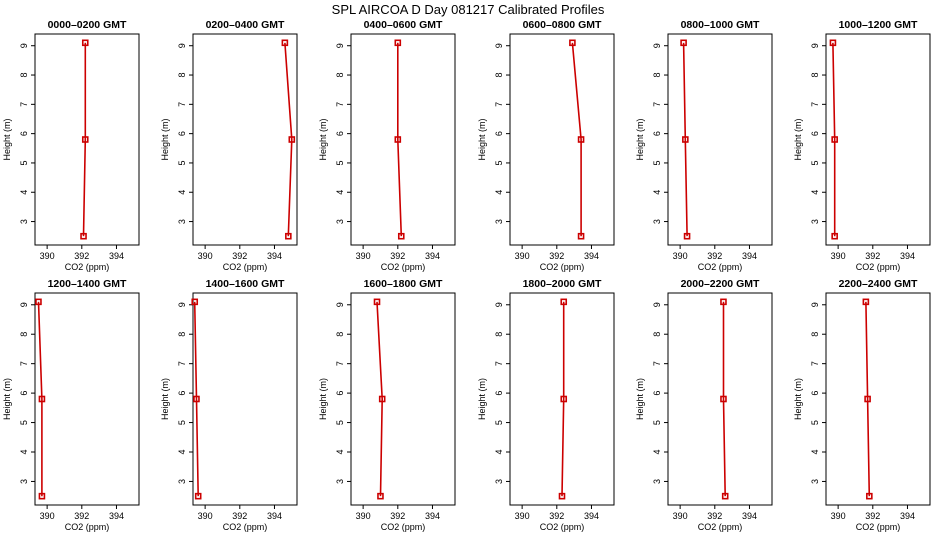 The width and height of the screenshot is (936, 540). I want to click on panel-title: 1200–1400 GMT, so click(87, 284).